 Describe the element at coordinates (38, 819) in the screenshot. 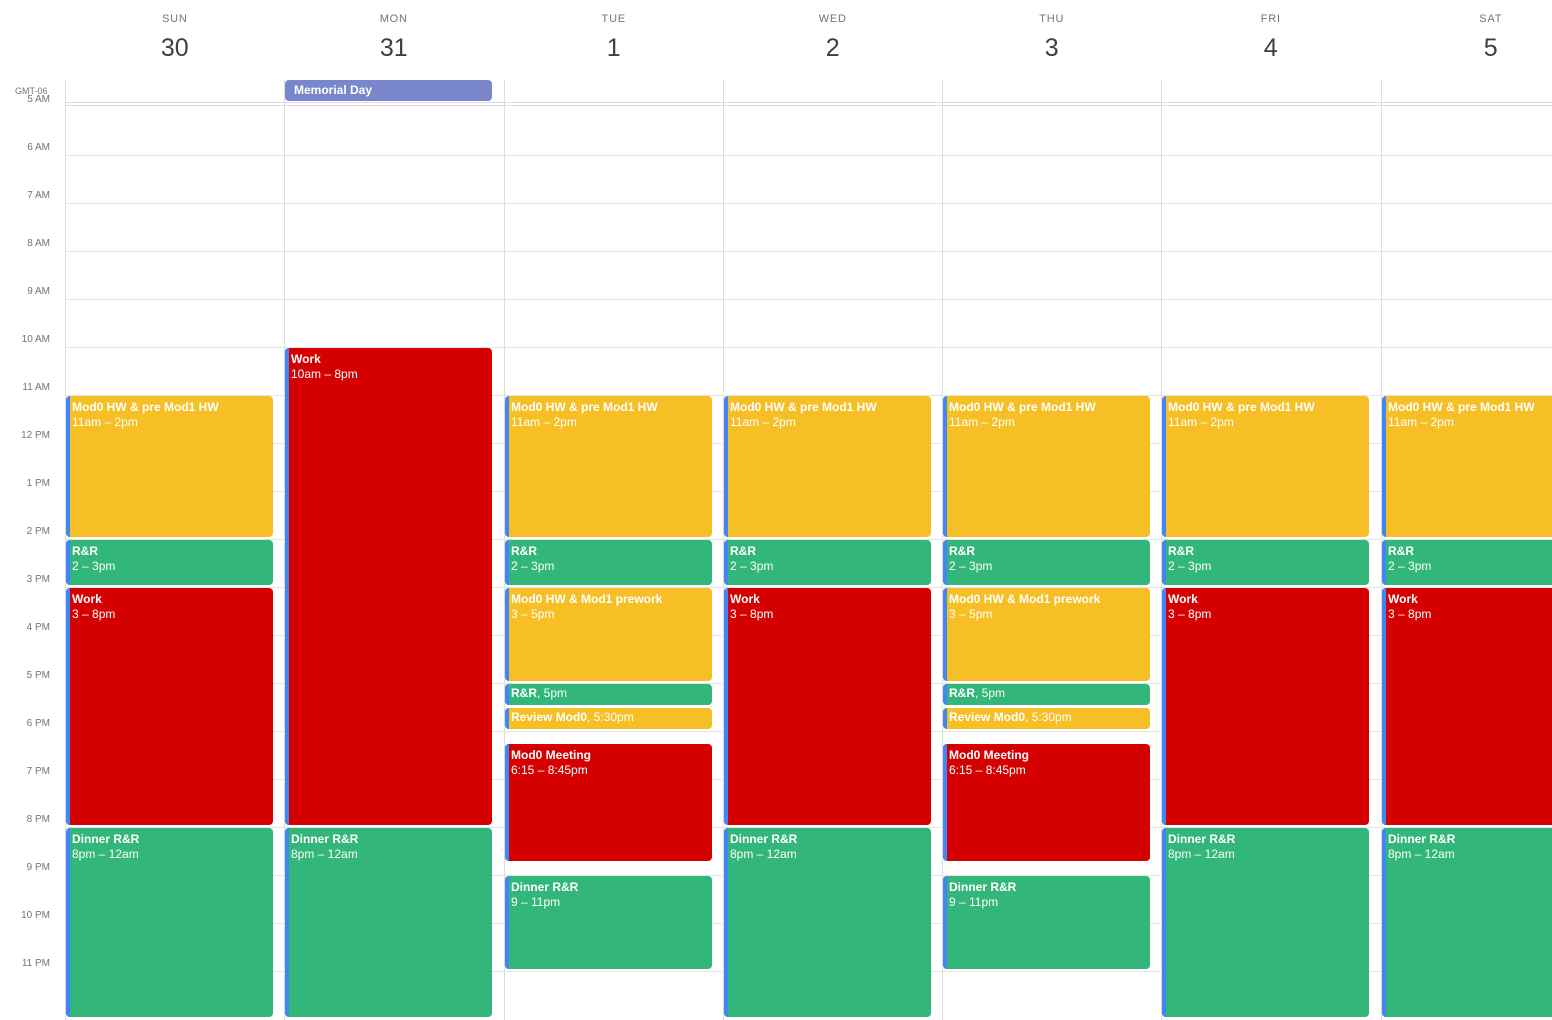

I see `hour-label: 8 PM` at that location.